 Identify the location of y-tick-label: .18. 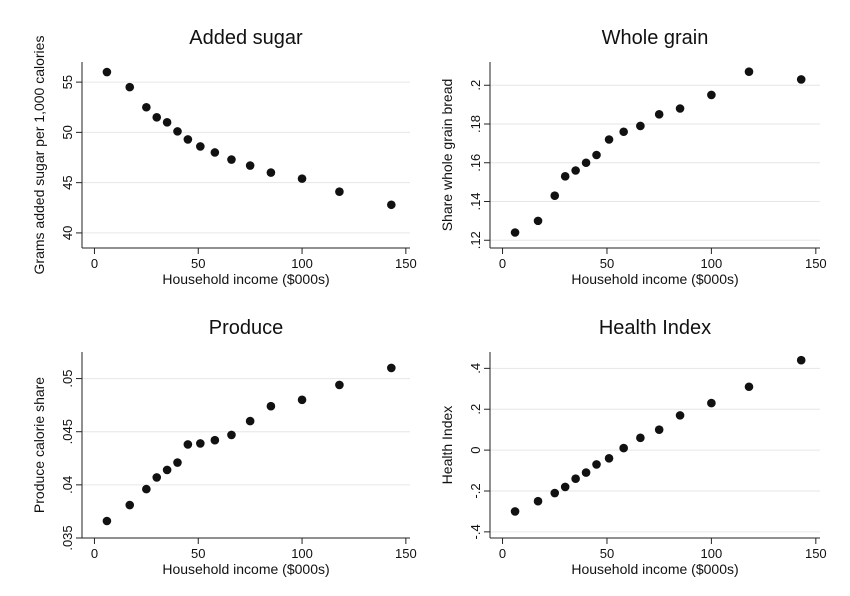
(475, 124).